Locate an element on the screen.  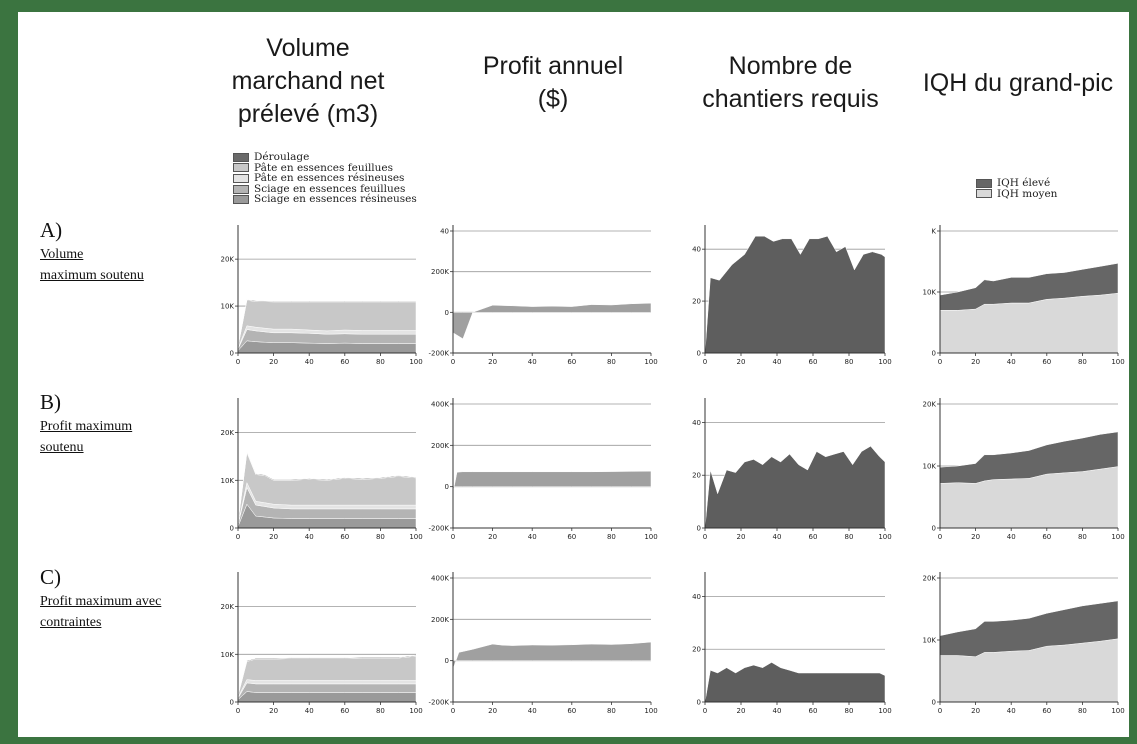
chart-B-iqh: 0 10K 20K 0 20 40 60 80 100 is located at coordinates (1024, 469).